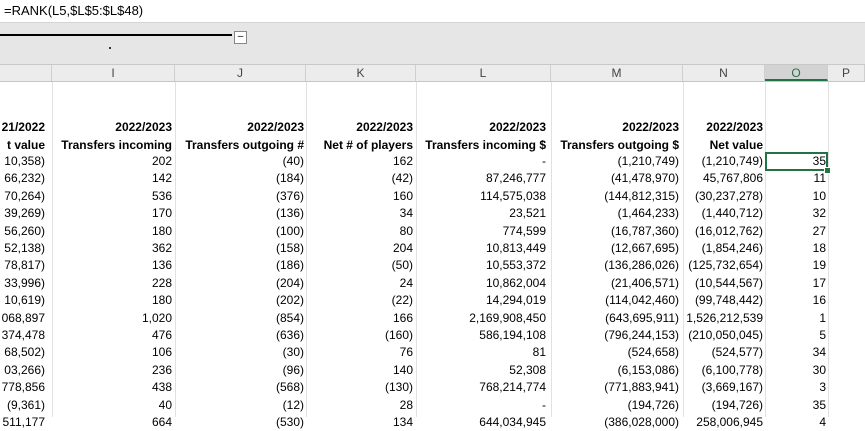 The image size is (865, 431). Describe the element at coordinates (161, 369) in the screenshot. I see `cell: 236` at that location.